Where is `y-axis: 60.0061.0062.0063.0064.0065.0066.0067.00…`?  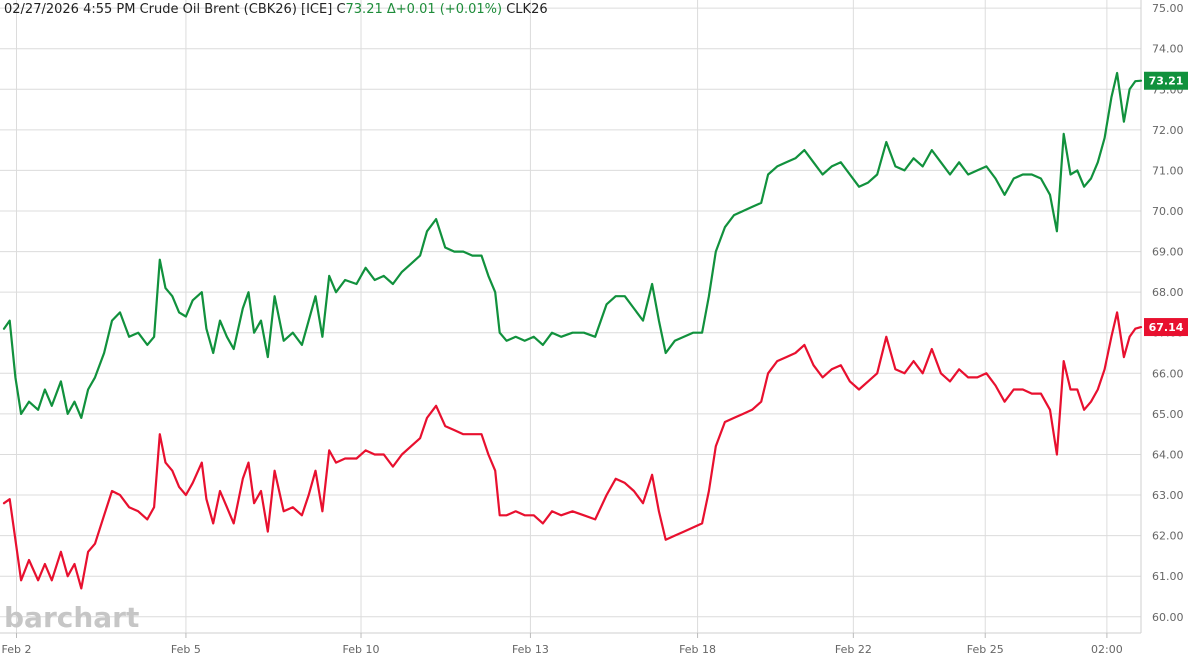 y-axis: 60.0061.0062.0063.0064.0065.0066.0067.00… is located at coordinates (1162, 316).